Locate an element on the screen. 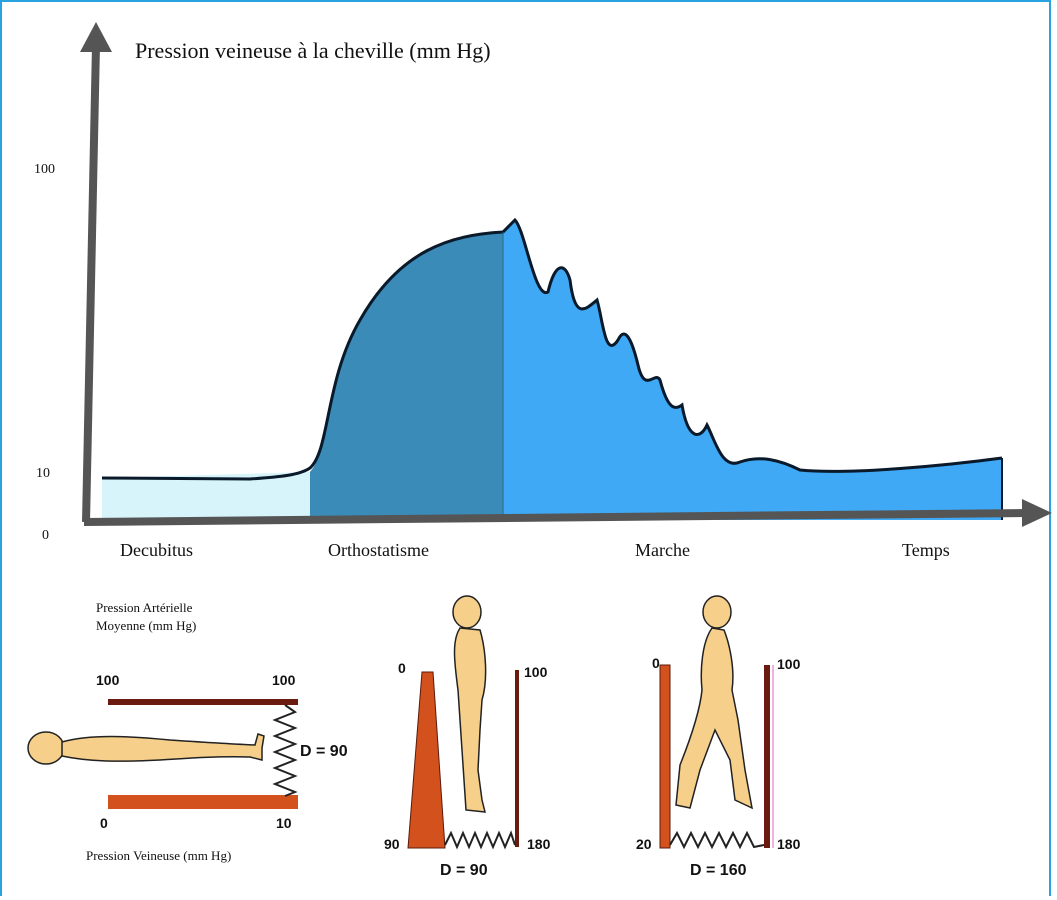  lying-top-right: 100 is located at coordinates (284, 680).